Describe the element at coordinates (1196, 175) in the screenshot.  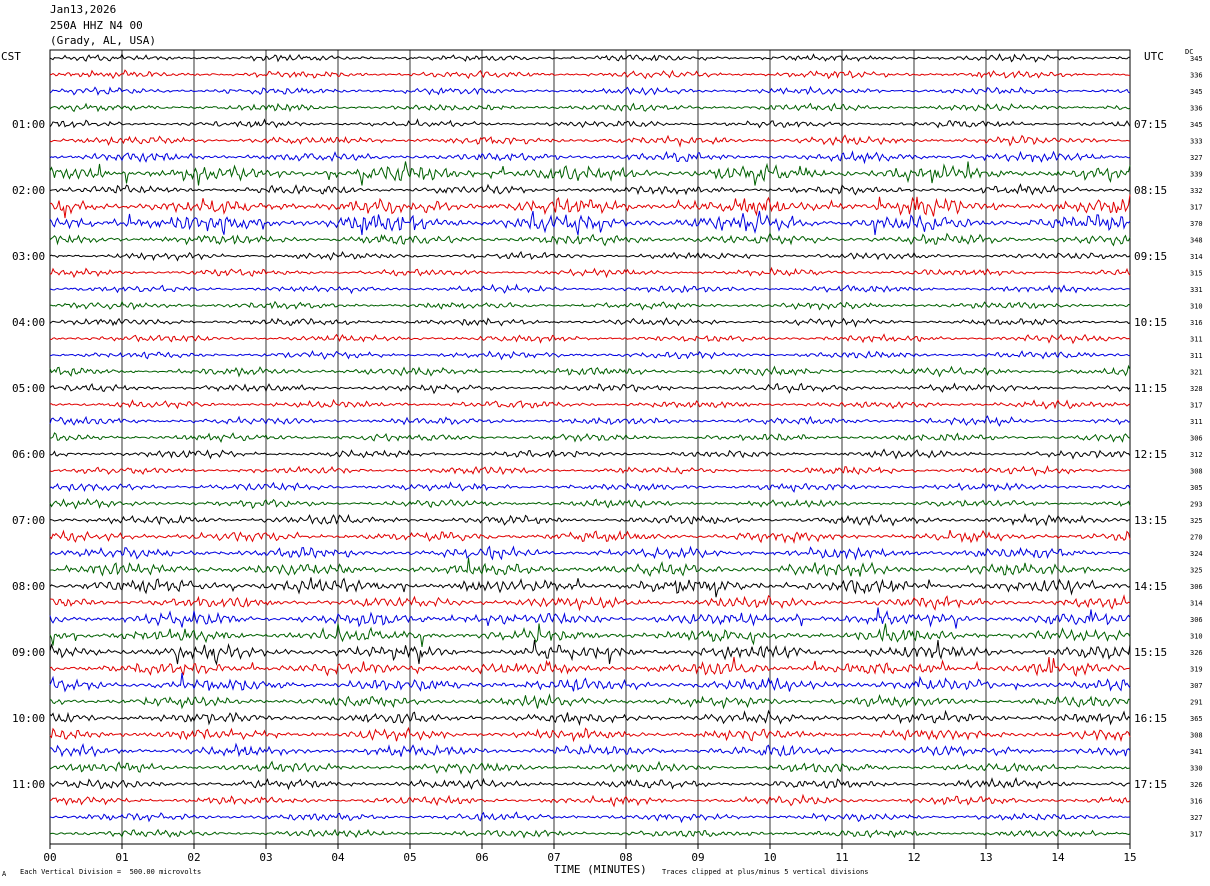
I see `dc-offset-label: 339` at that location.